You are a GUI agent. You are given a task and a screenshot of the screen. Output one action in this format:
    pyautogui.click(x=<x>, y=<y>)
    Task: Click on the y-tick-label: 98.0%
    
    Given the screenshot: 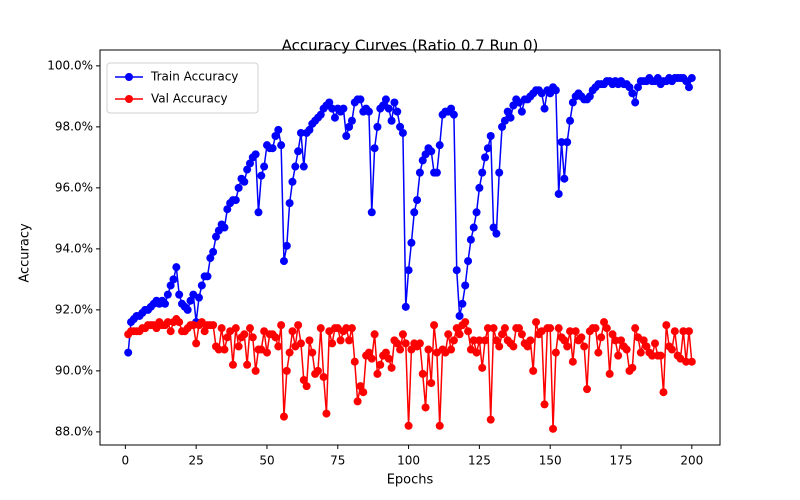 What is the action you would take?
    pyautogui.click(x=74, y=126)
    